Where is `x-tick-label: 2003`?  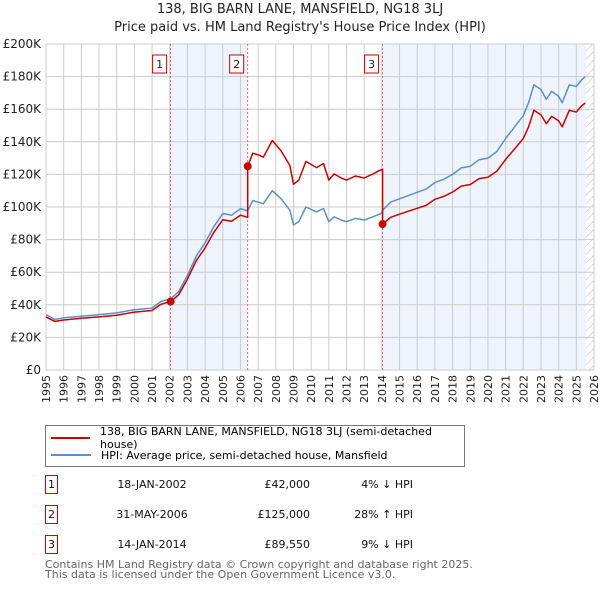
x-tick-label: 2003 is located at coordinates (187, 389).